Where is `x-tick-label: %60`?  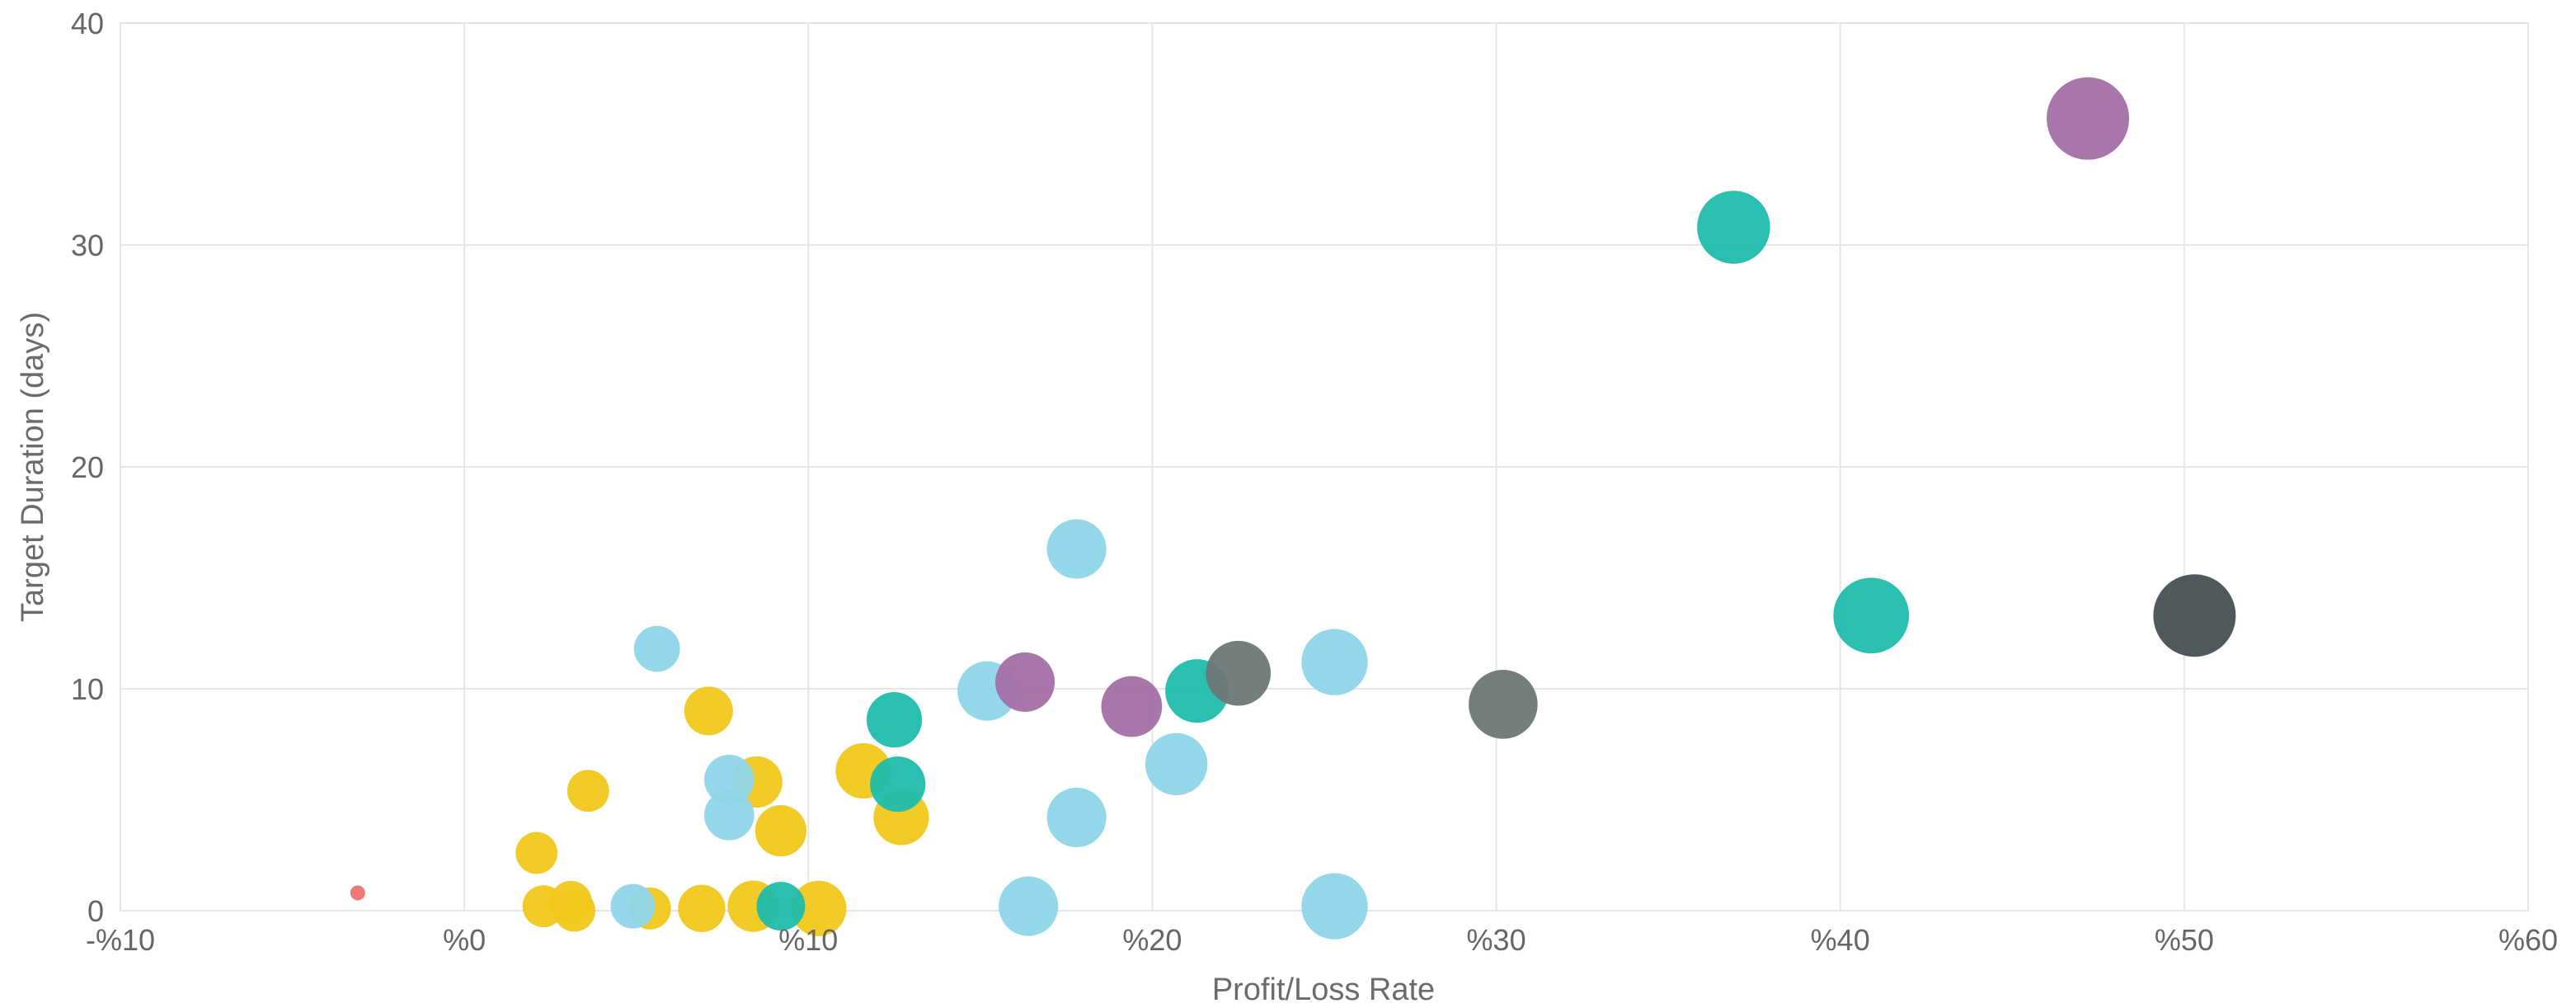 x-tick-label: %60 is located at coordinates (2528, 940).